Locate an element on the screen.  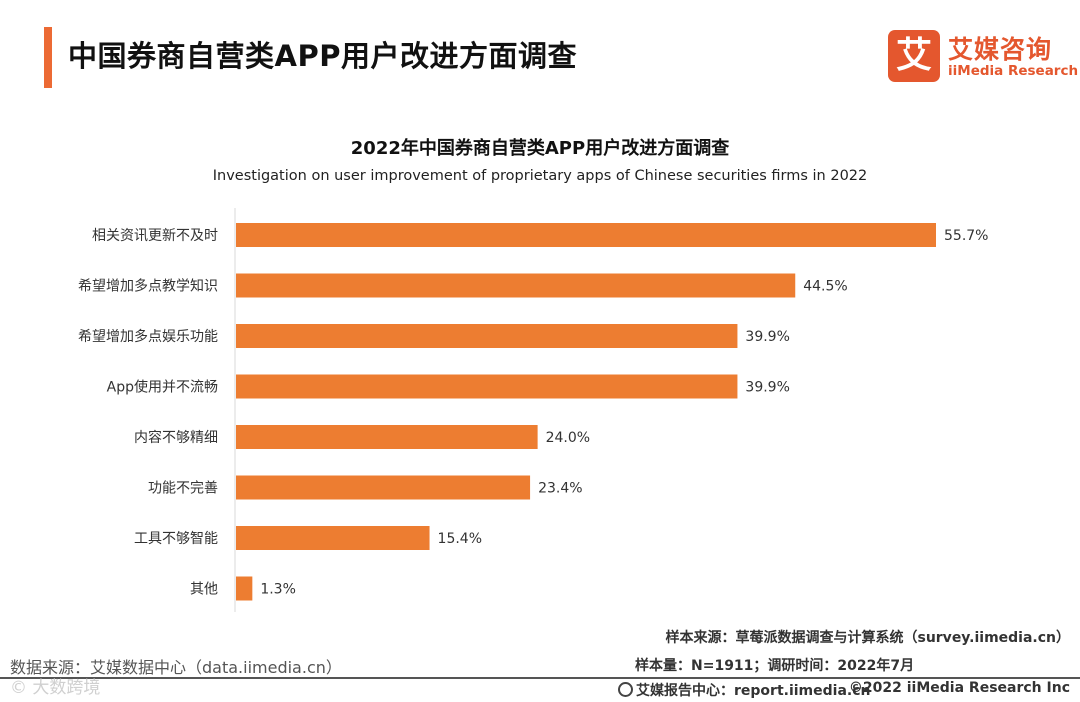
category-label: 工具不够智能 is located at coordinates (176, 539).